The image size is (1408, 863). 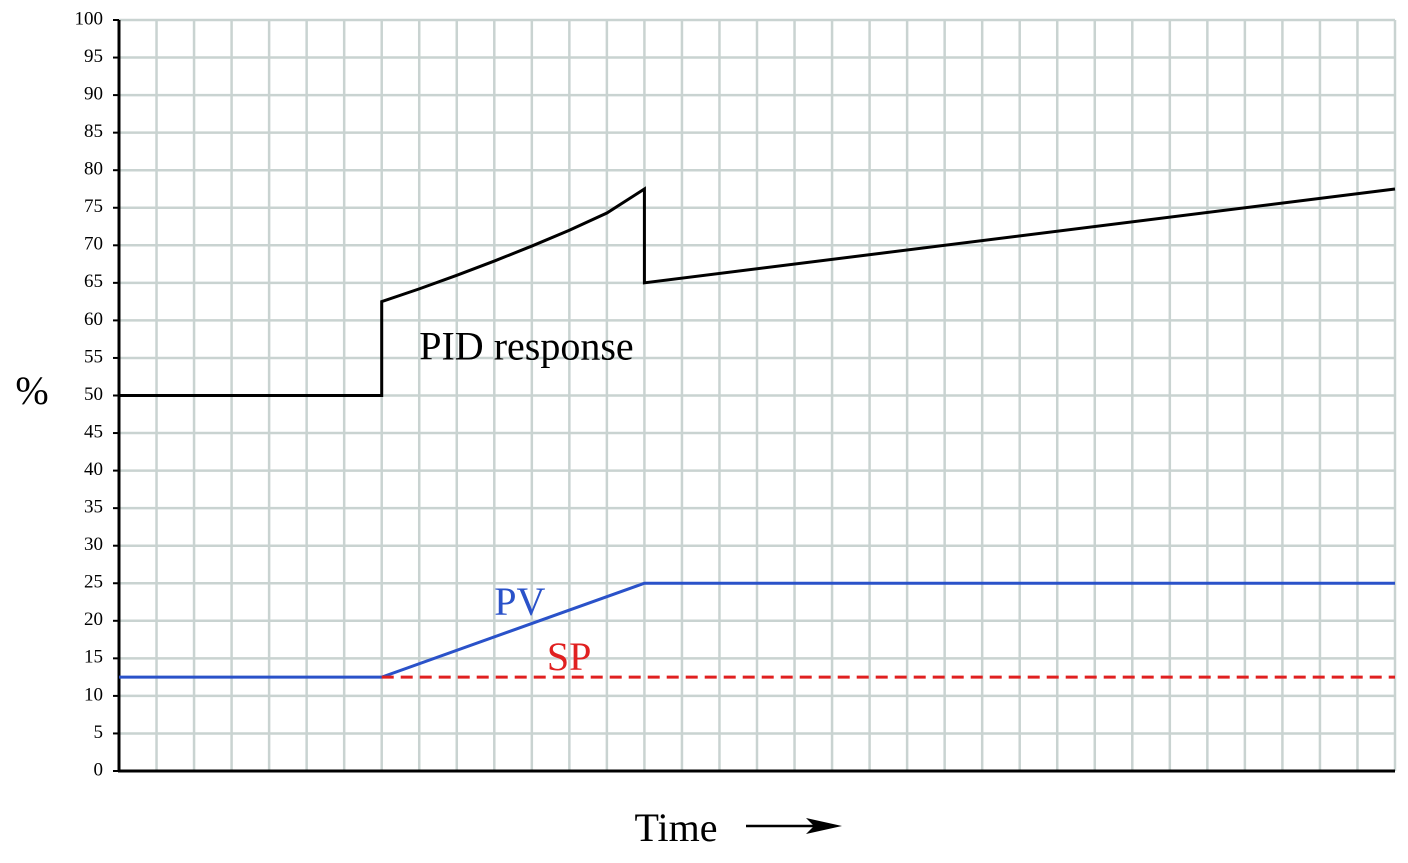 What do you see at coordinates (93, 544) in the screenshot?
I see `y-tick-label: 30` at bounding box center [93, 544].